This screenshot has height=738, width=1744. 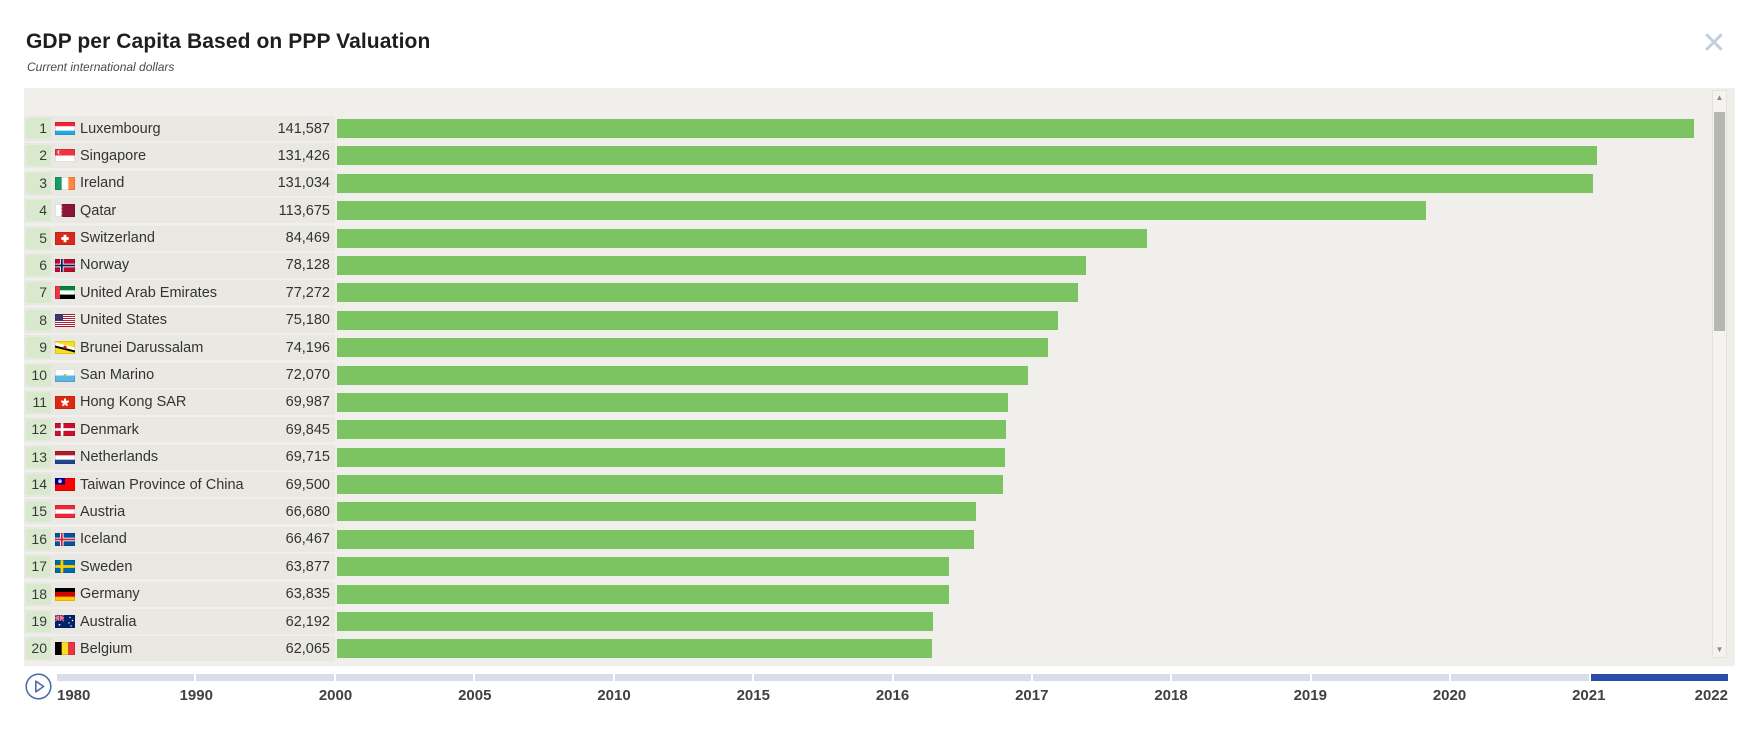 What do you see at coordinates (614, 695) in the screenshot?
I see `timeline-year-label: 2010` at bounding box center [614, 695].